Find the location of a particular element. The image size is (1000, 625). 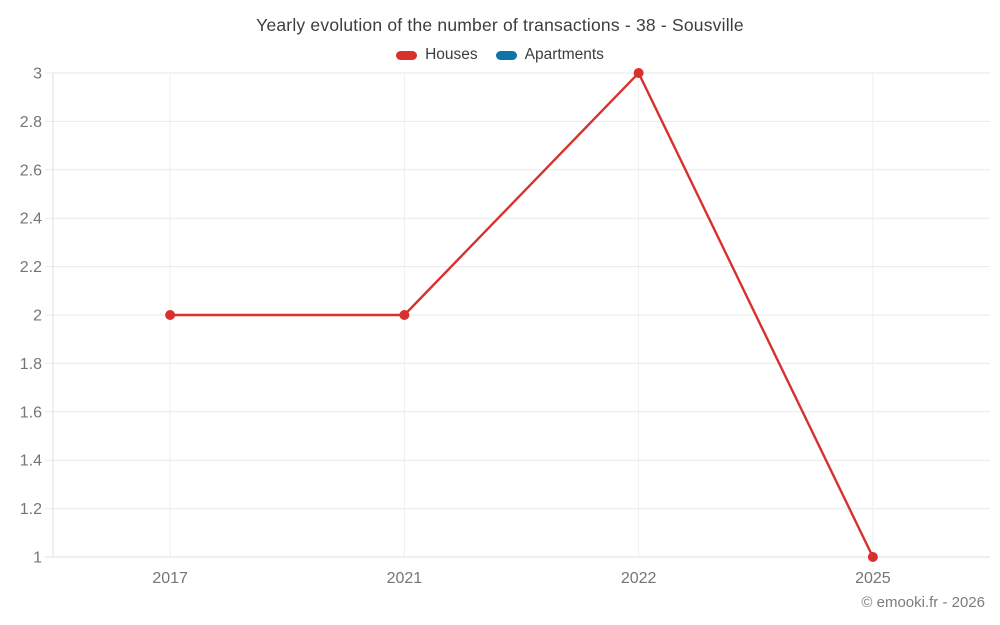

legend-label-apartments: Apartments is located at coordinates (564, 54).